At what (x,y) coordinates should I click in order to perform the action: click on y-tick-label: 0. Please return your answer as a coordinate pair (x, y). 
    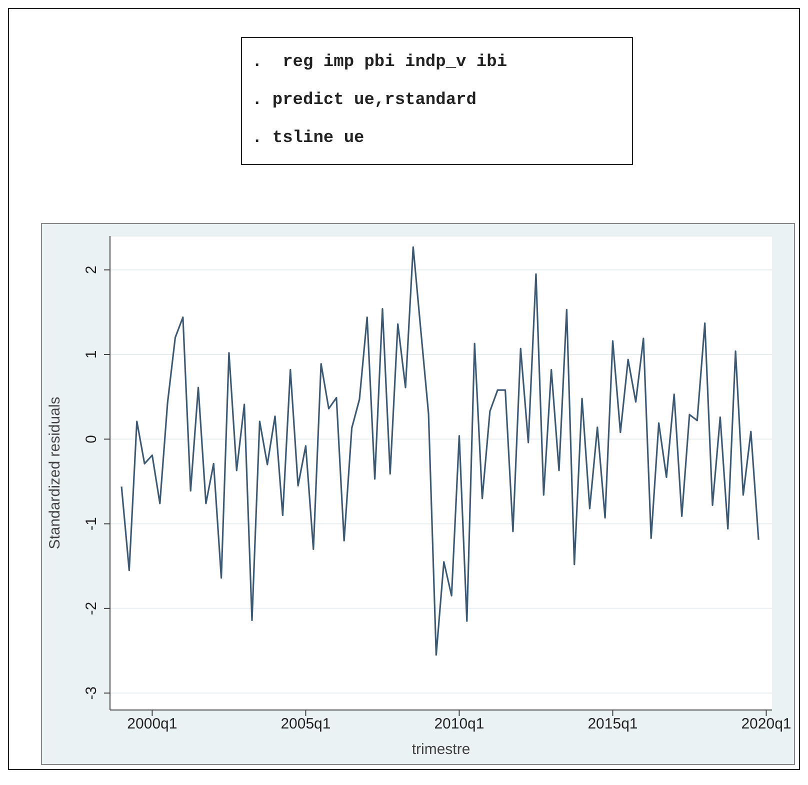
    Looking at the image, I should click on (91, 439).